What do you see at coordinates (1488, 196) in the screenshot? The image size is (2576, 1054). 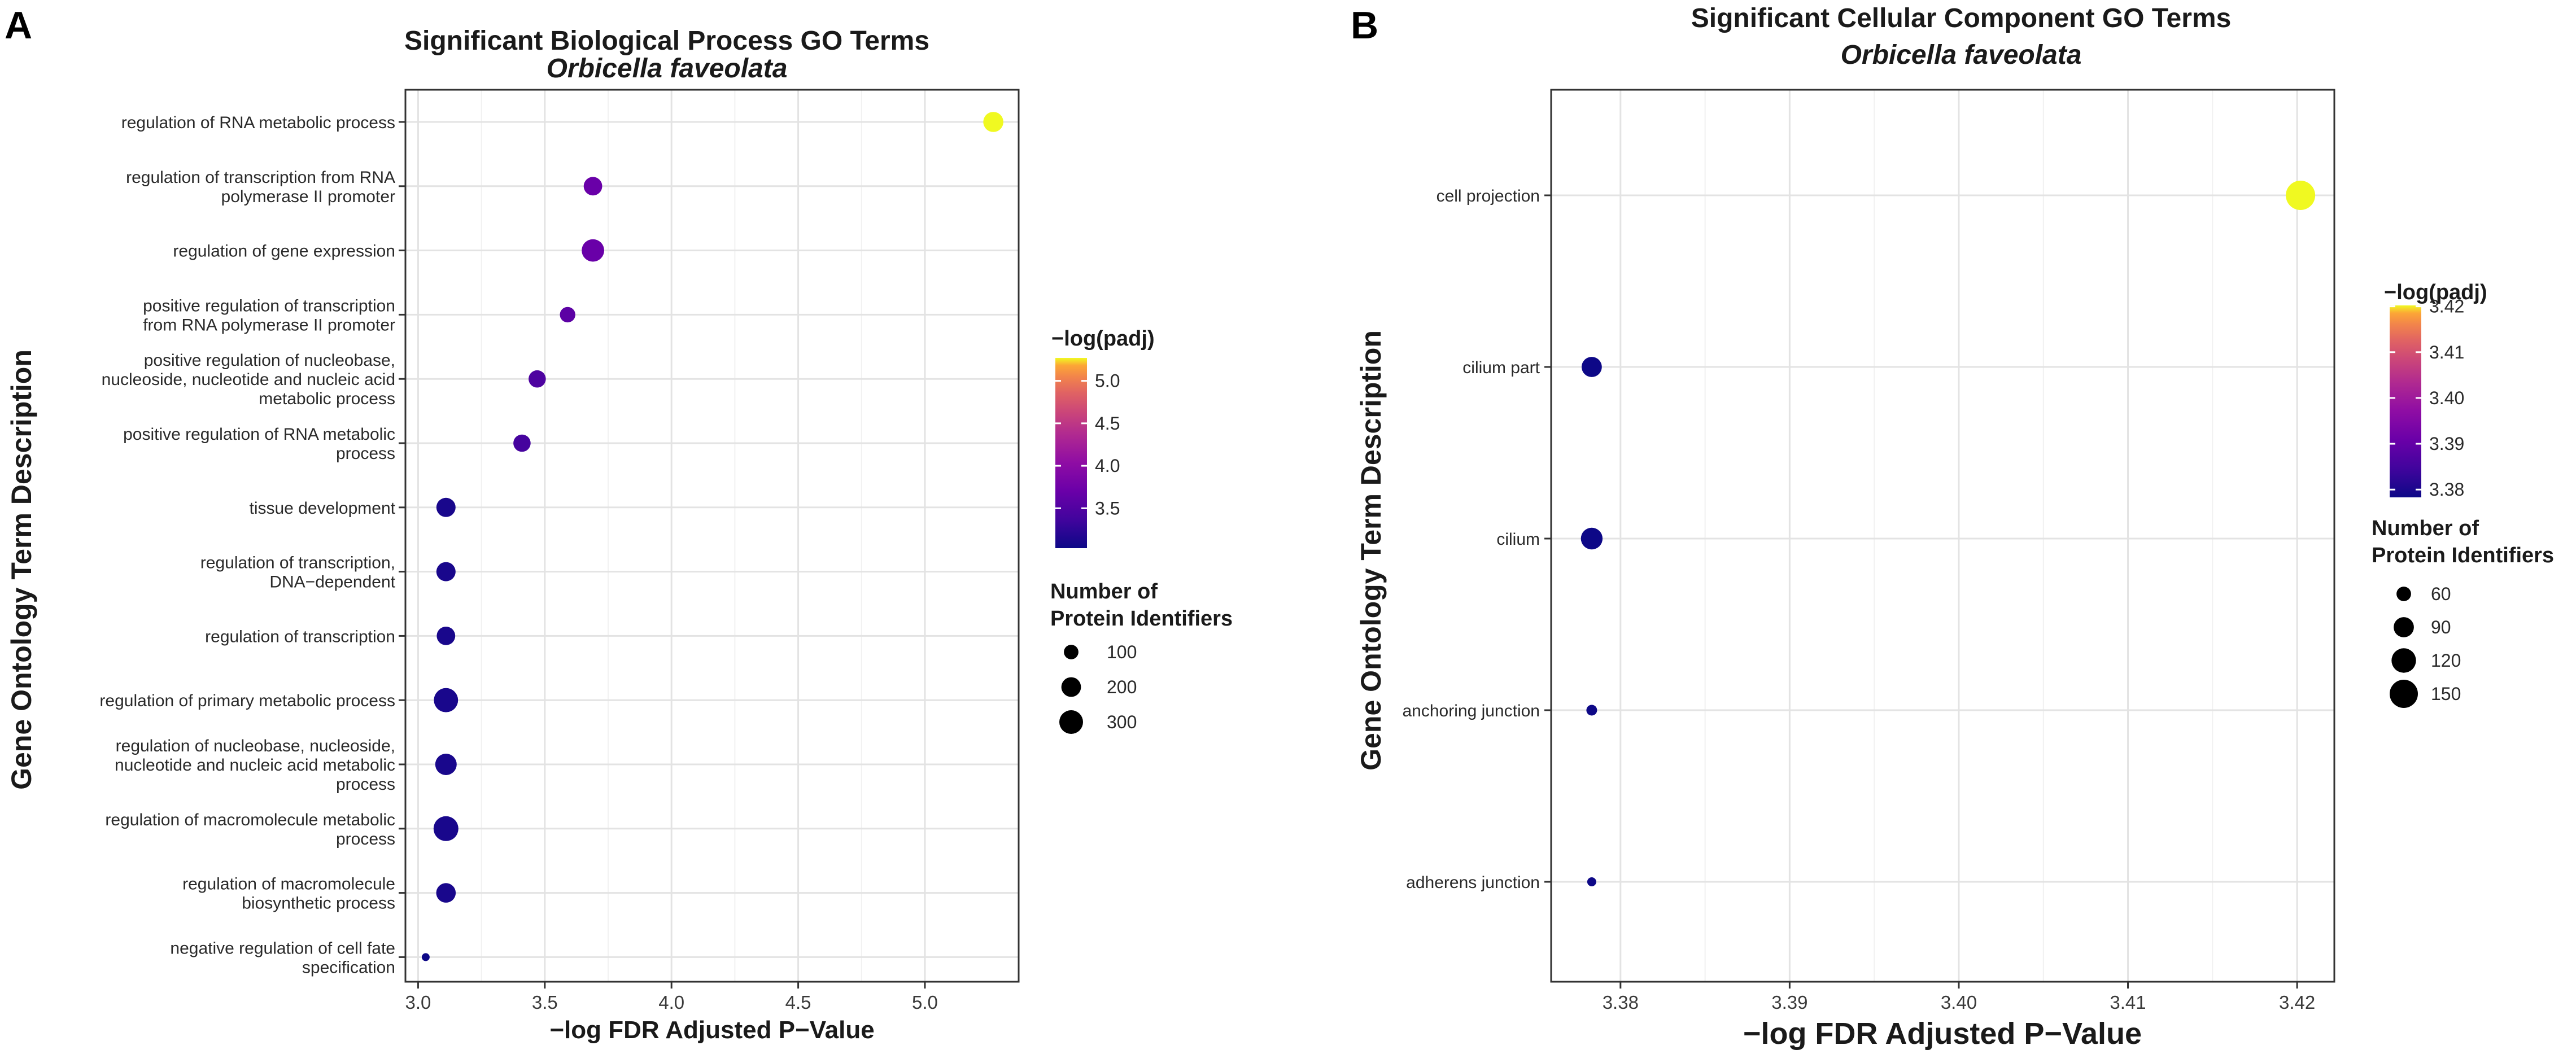 I see `category-label: cell projection` at bounding box center [1488, 196].